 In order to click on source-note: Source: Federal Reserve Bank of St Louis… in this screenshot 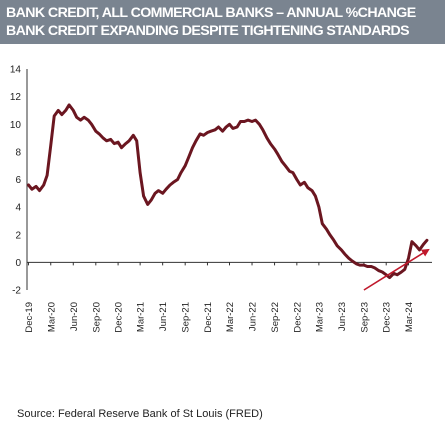, I will do `click(140, 414)`.